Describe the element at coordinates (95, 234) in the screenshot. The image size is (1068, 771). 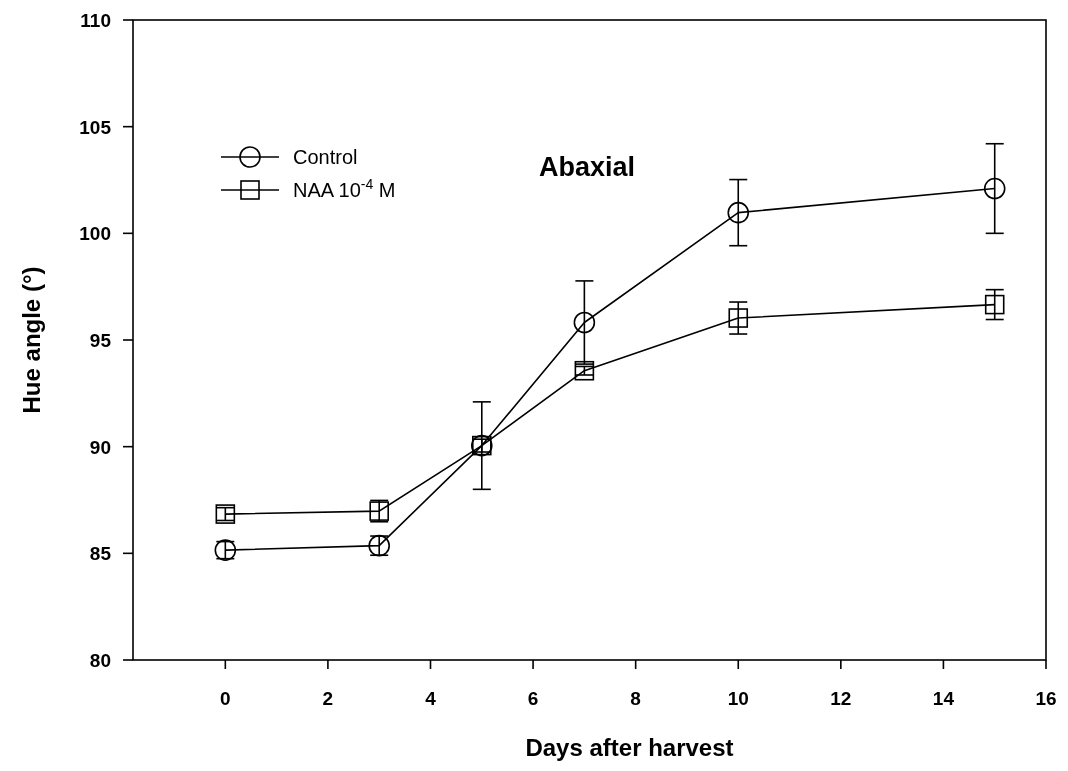
I see `y-tick-label: 100` at that location.